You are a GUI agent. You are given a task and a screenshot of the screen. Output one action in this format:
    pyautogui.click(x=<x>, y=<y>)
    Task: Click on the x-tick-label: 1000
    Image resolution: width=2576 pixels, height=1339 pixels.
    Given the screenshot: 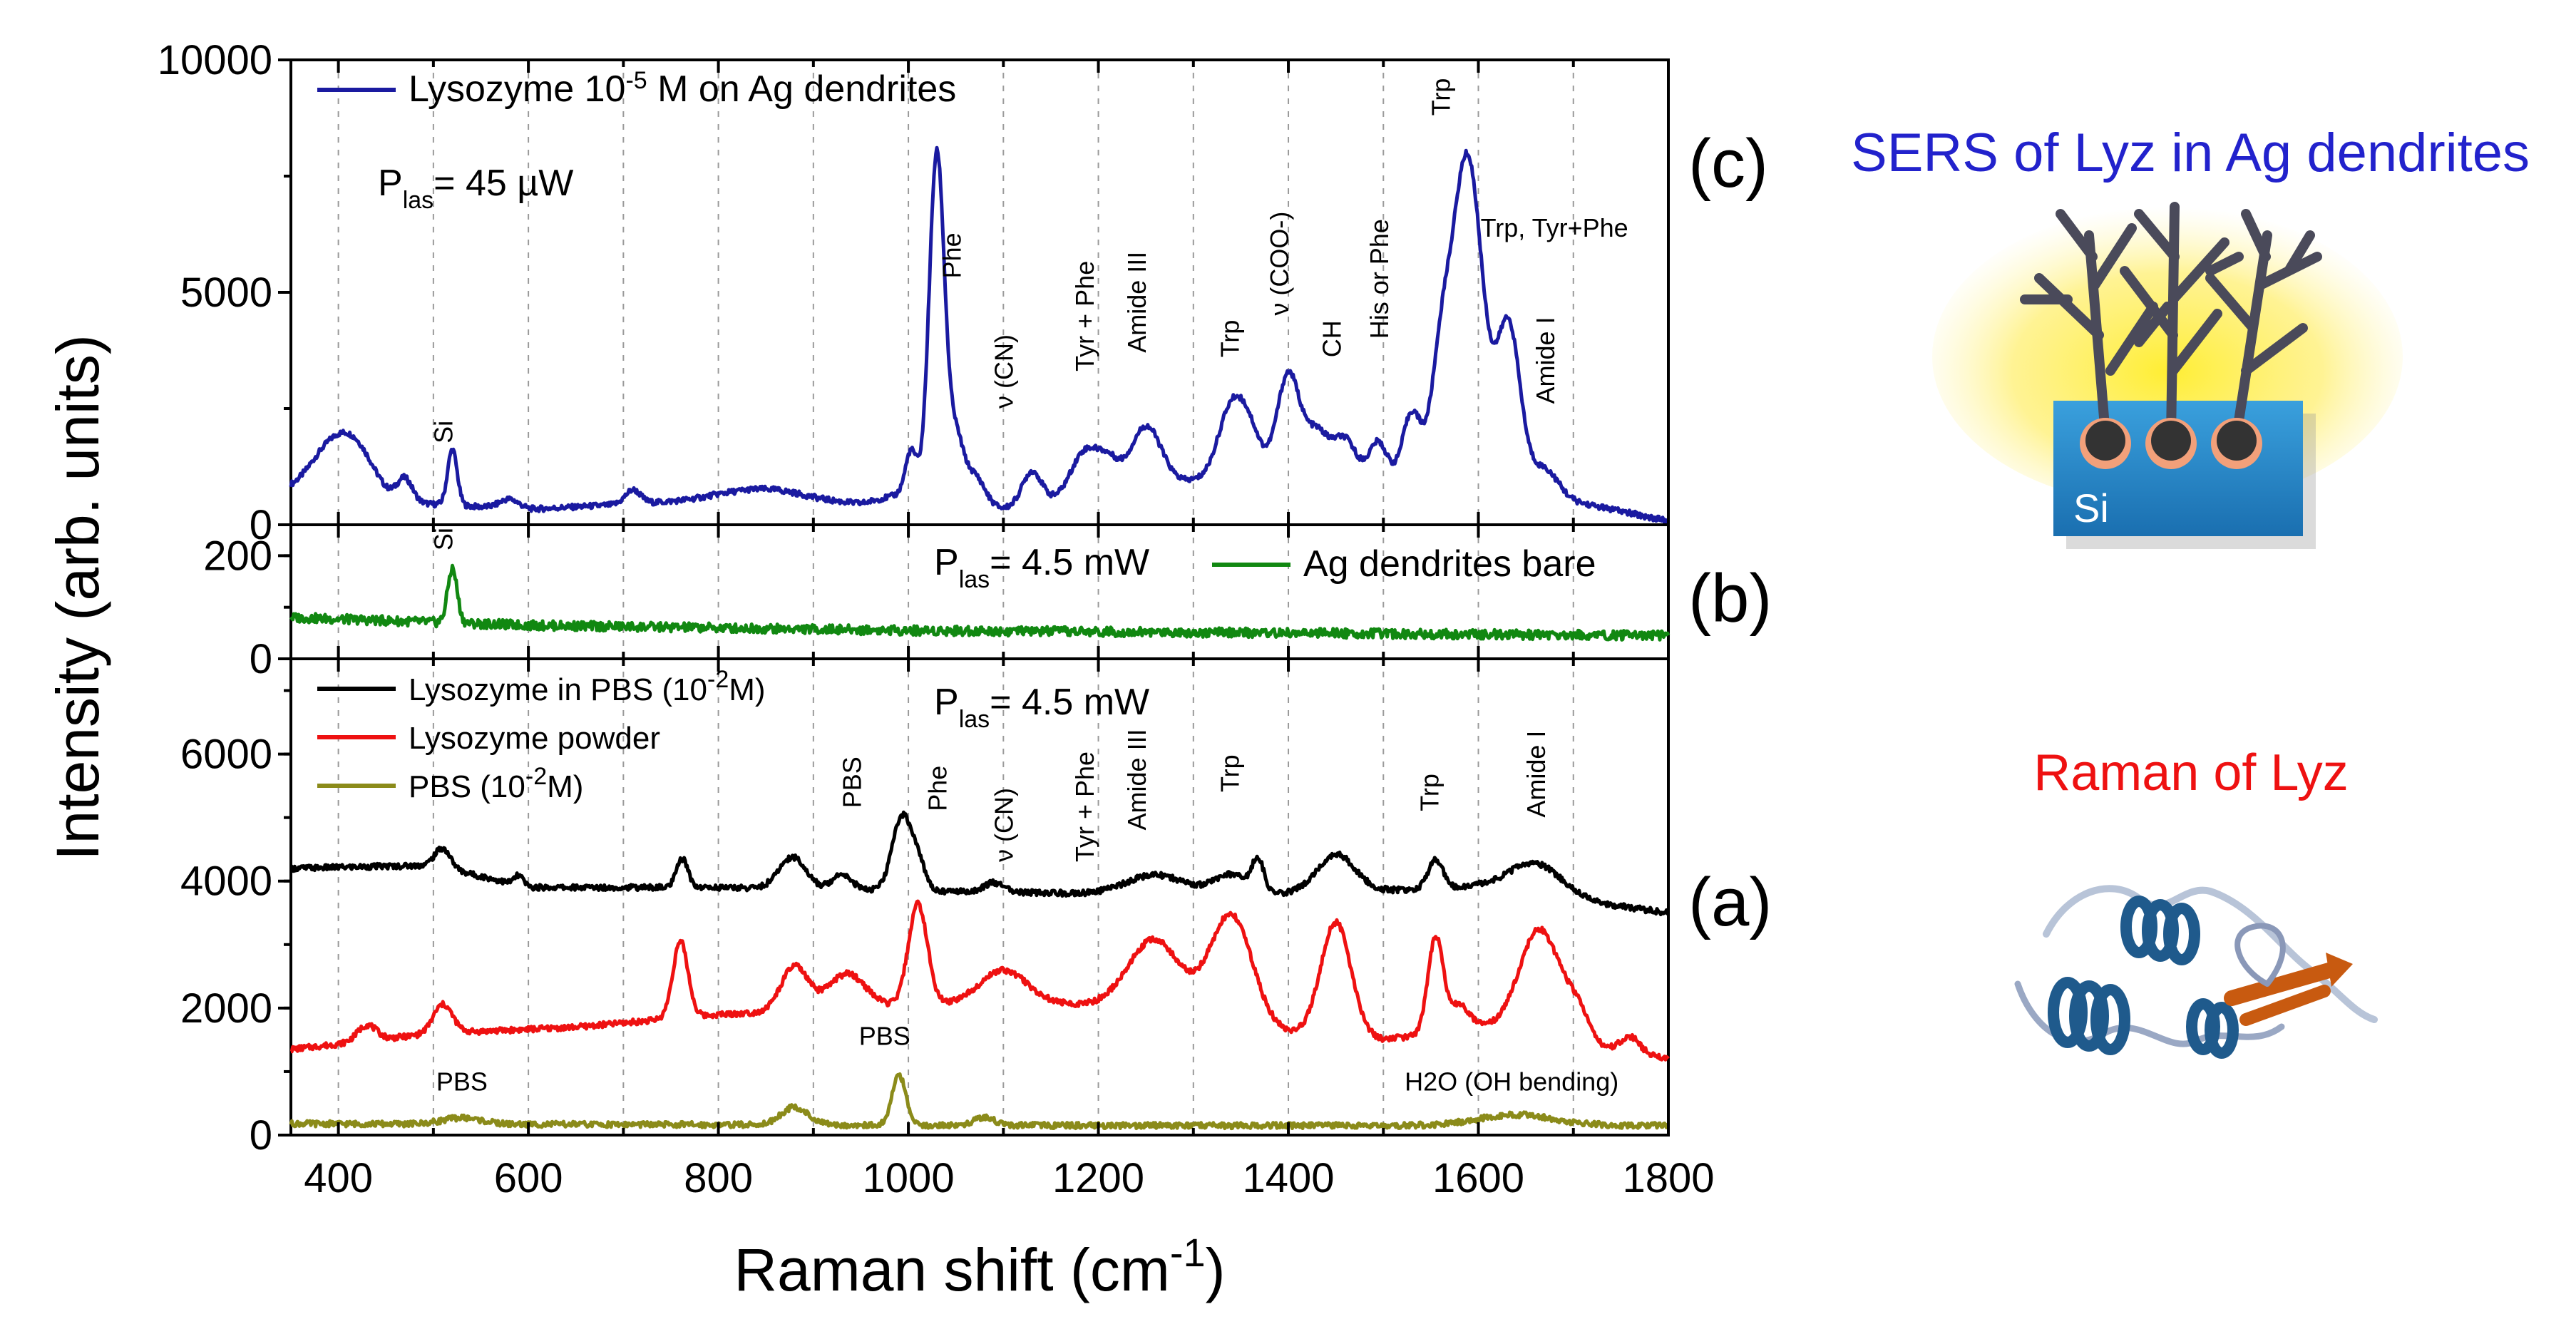 What is the action you would take?
    pyautogui.click(x=909, y=1178)
    